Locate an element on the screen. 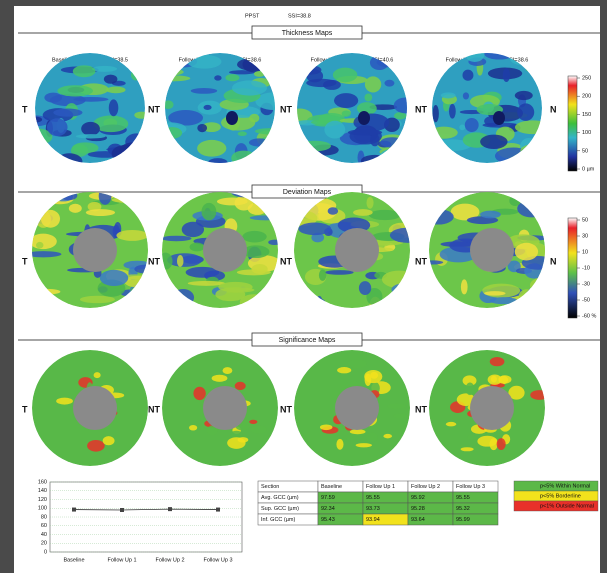 The height and width of the screenshot is (573, 607). deviation-color-scale is located at coordinates (572, 268).